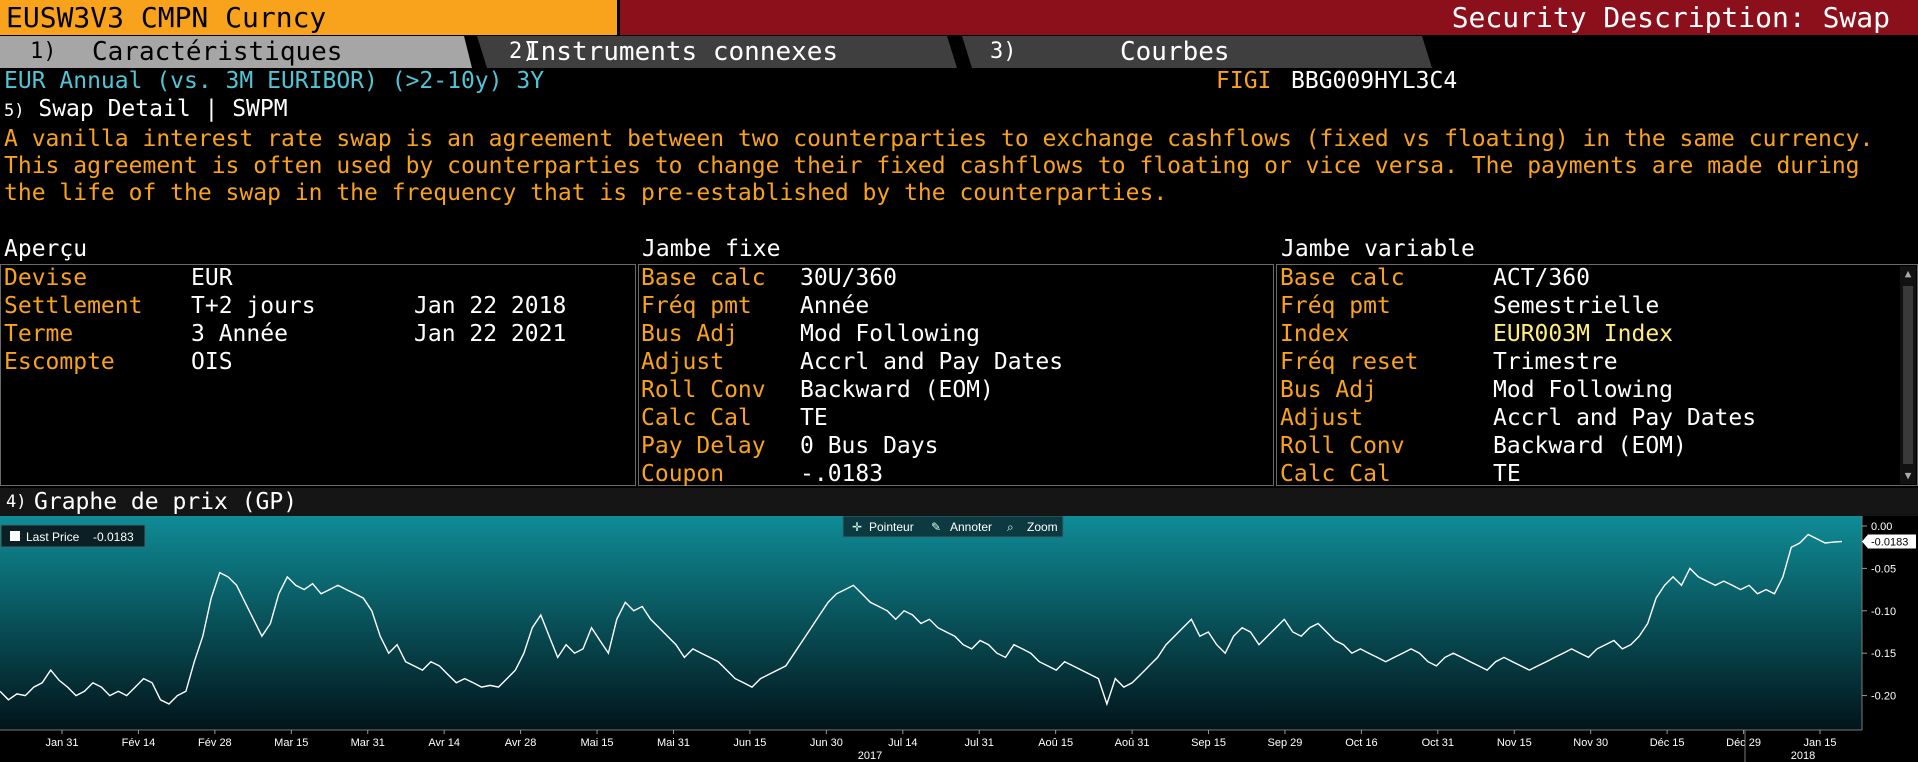 The height and width of the screenshot is (762, 1918). Describe the element at coordinates (113, 537) in the screenshot. I see `legend-value: -0.0183` at that location.